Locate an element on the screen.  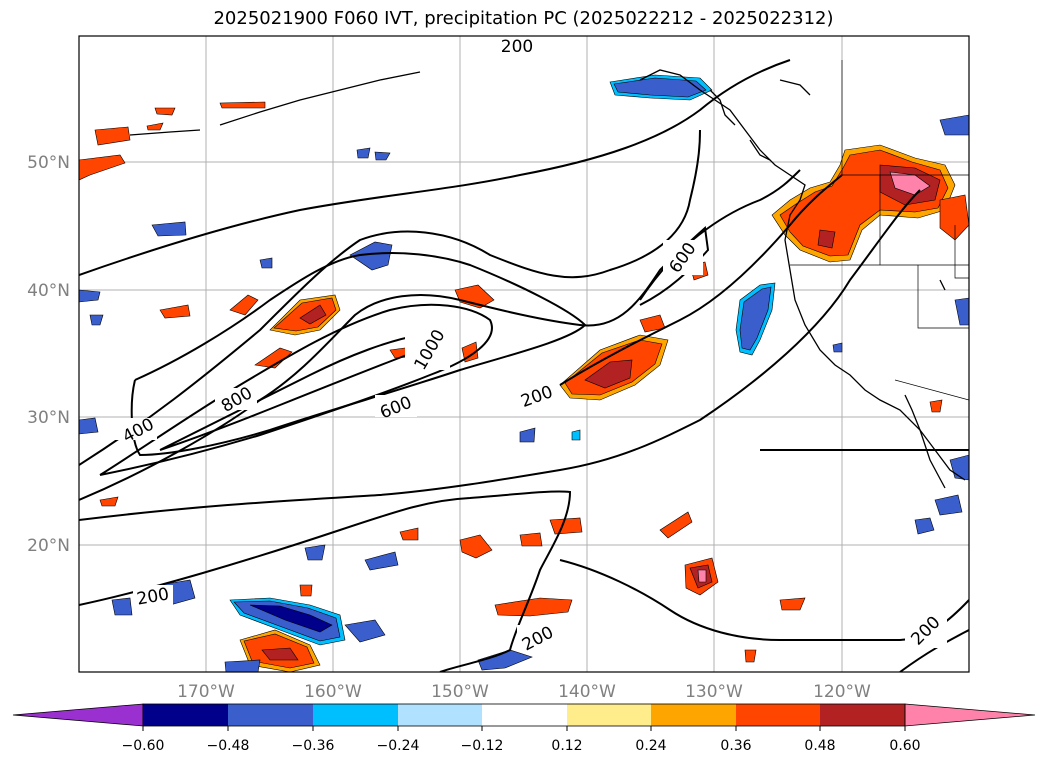
lon-label-140w: 140°W is located at coordinates (587, 692).